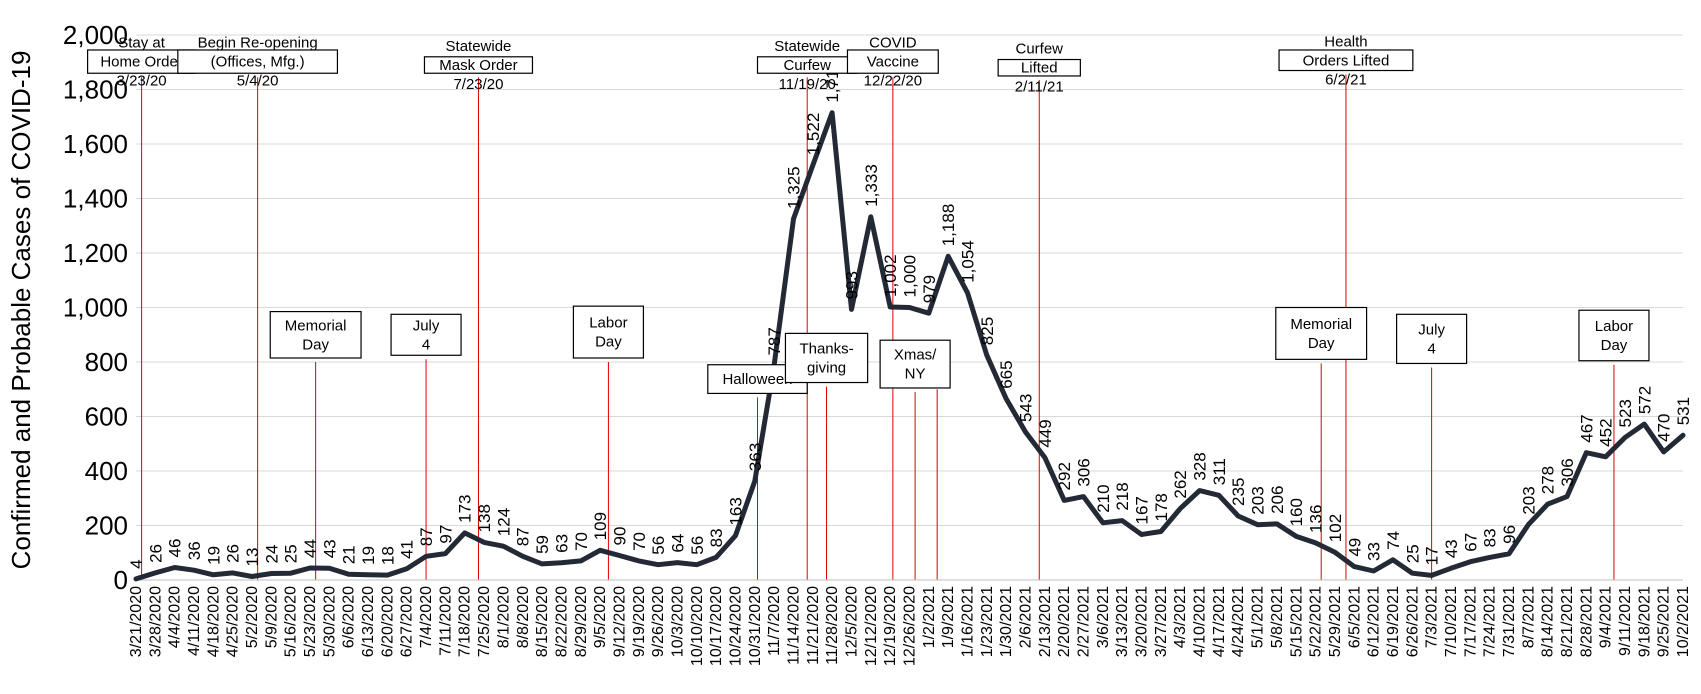 The height and width of the screenshot is (694, 1701). I want to click on data-label: 292, so click(1064, 476).